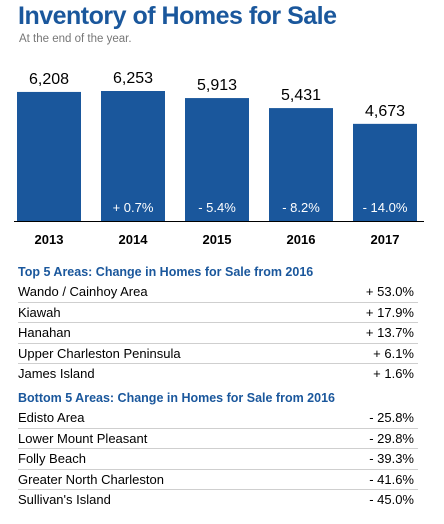  I want to click on chart-title: Inventory of Homes for Sale, so click(177, 16).